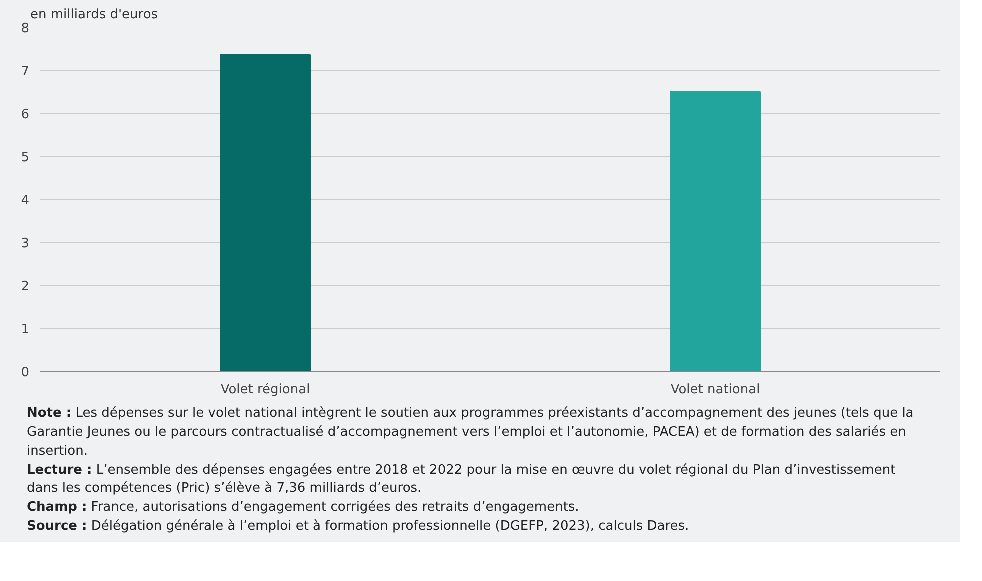 The image size is (982, 581). I want to click on text: Champ : France, autorisations d’engagement corrigées des retraits d’engagements., so click(303, 508).